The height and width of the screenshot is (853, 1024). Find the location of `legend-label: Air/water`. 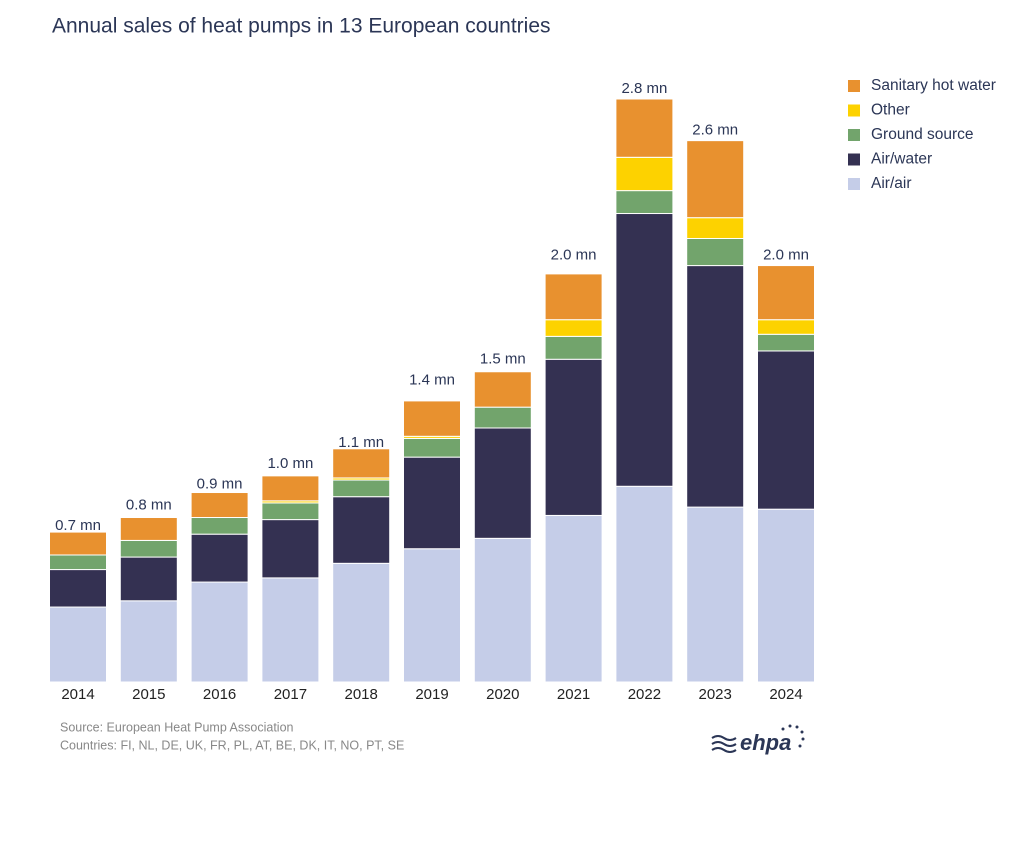

legend-label: Air/water is located at coordinates (901, 159).